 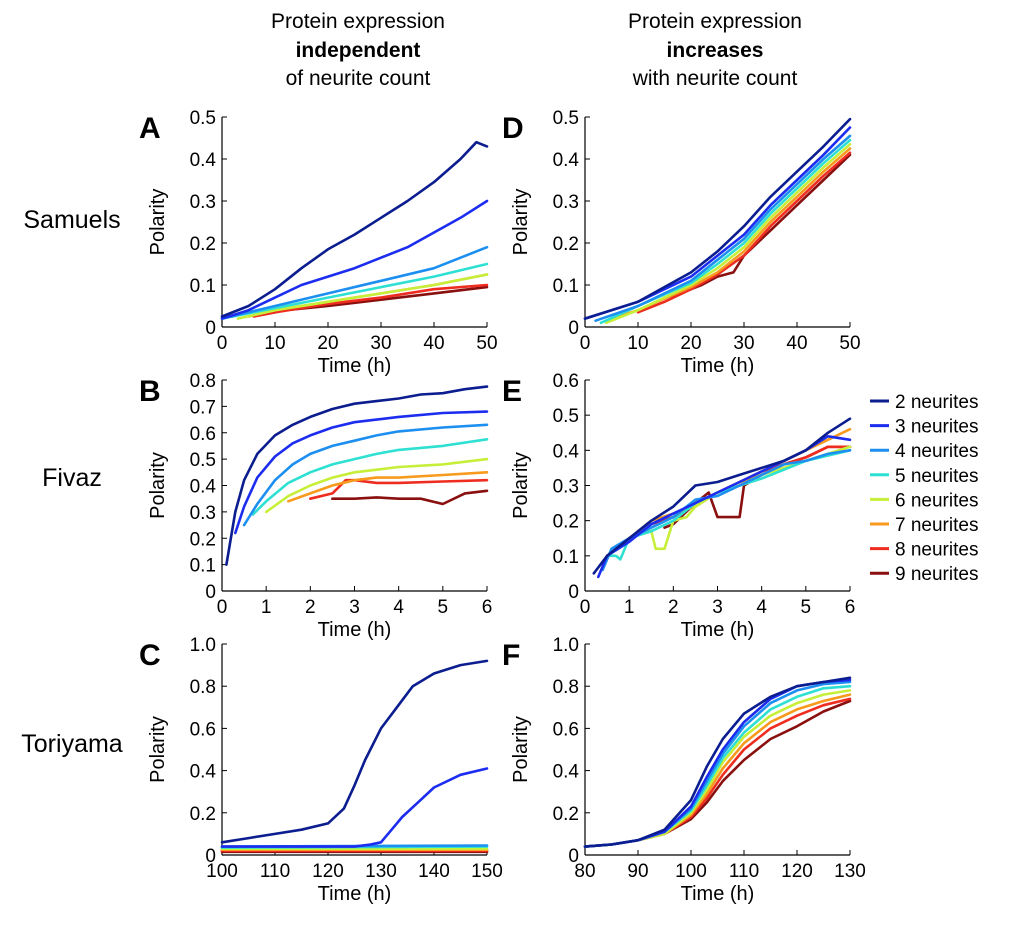 I want to click on column-title-left-line1: Protein expression, so click(x=358, y=21).